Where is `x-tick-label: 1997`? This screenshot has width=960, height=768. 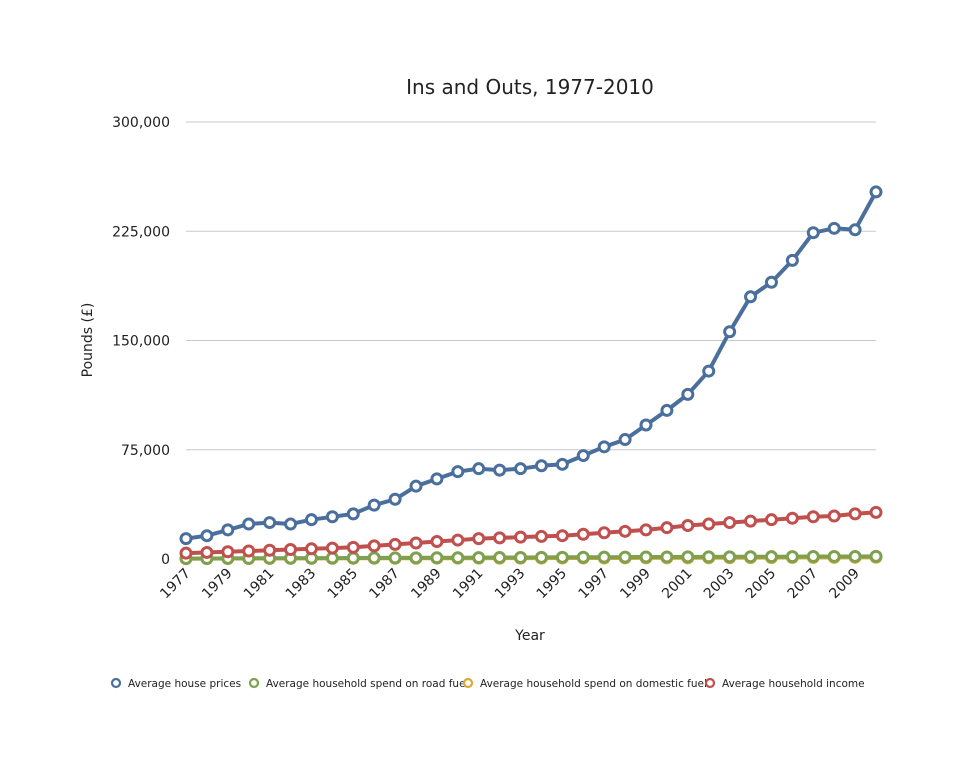 x-tick-label: 1997 is located at coordinates (593, 584).